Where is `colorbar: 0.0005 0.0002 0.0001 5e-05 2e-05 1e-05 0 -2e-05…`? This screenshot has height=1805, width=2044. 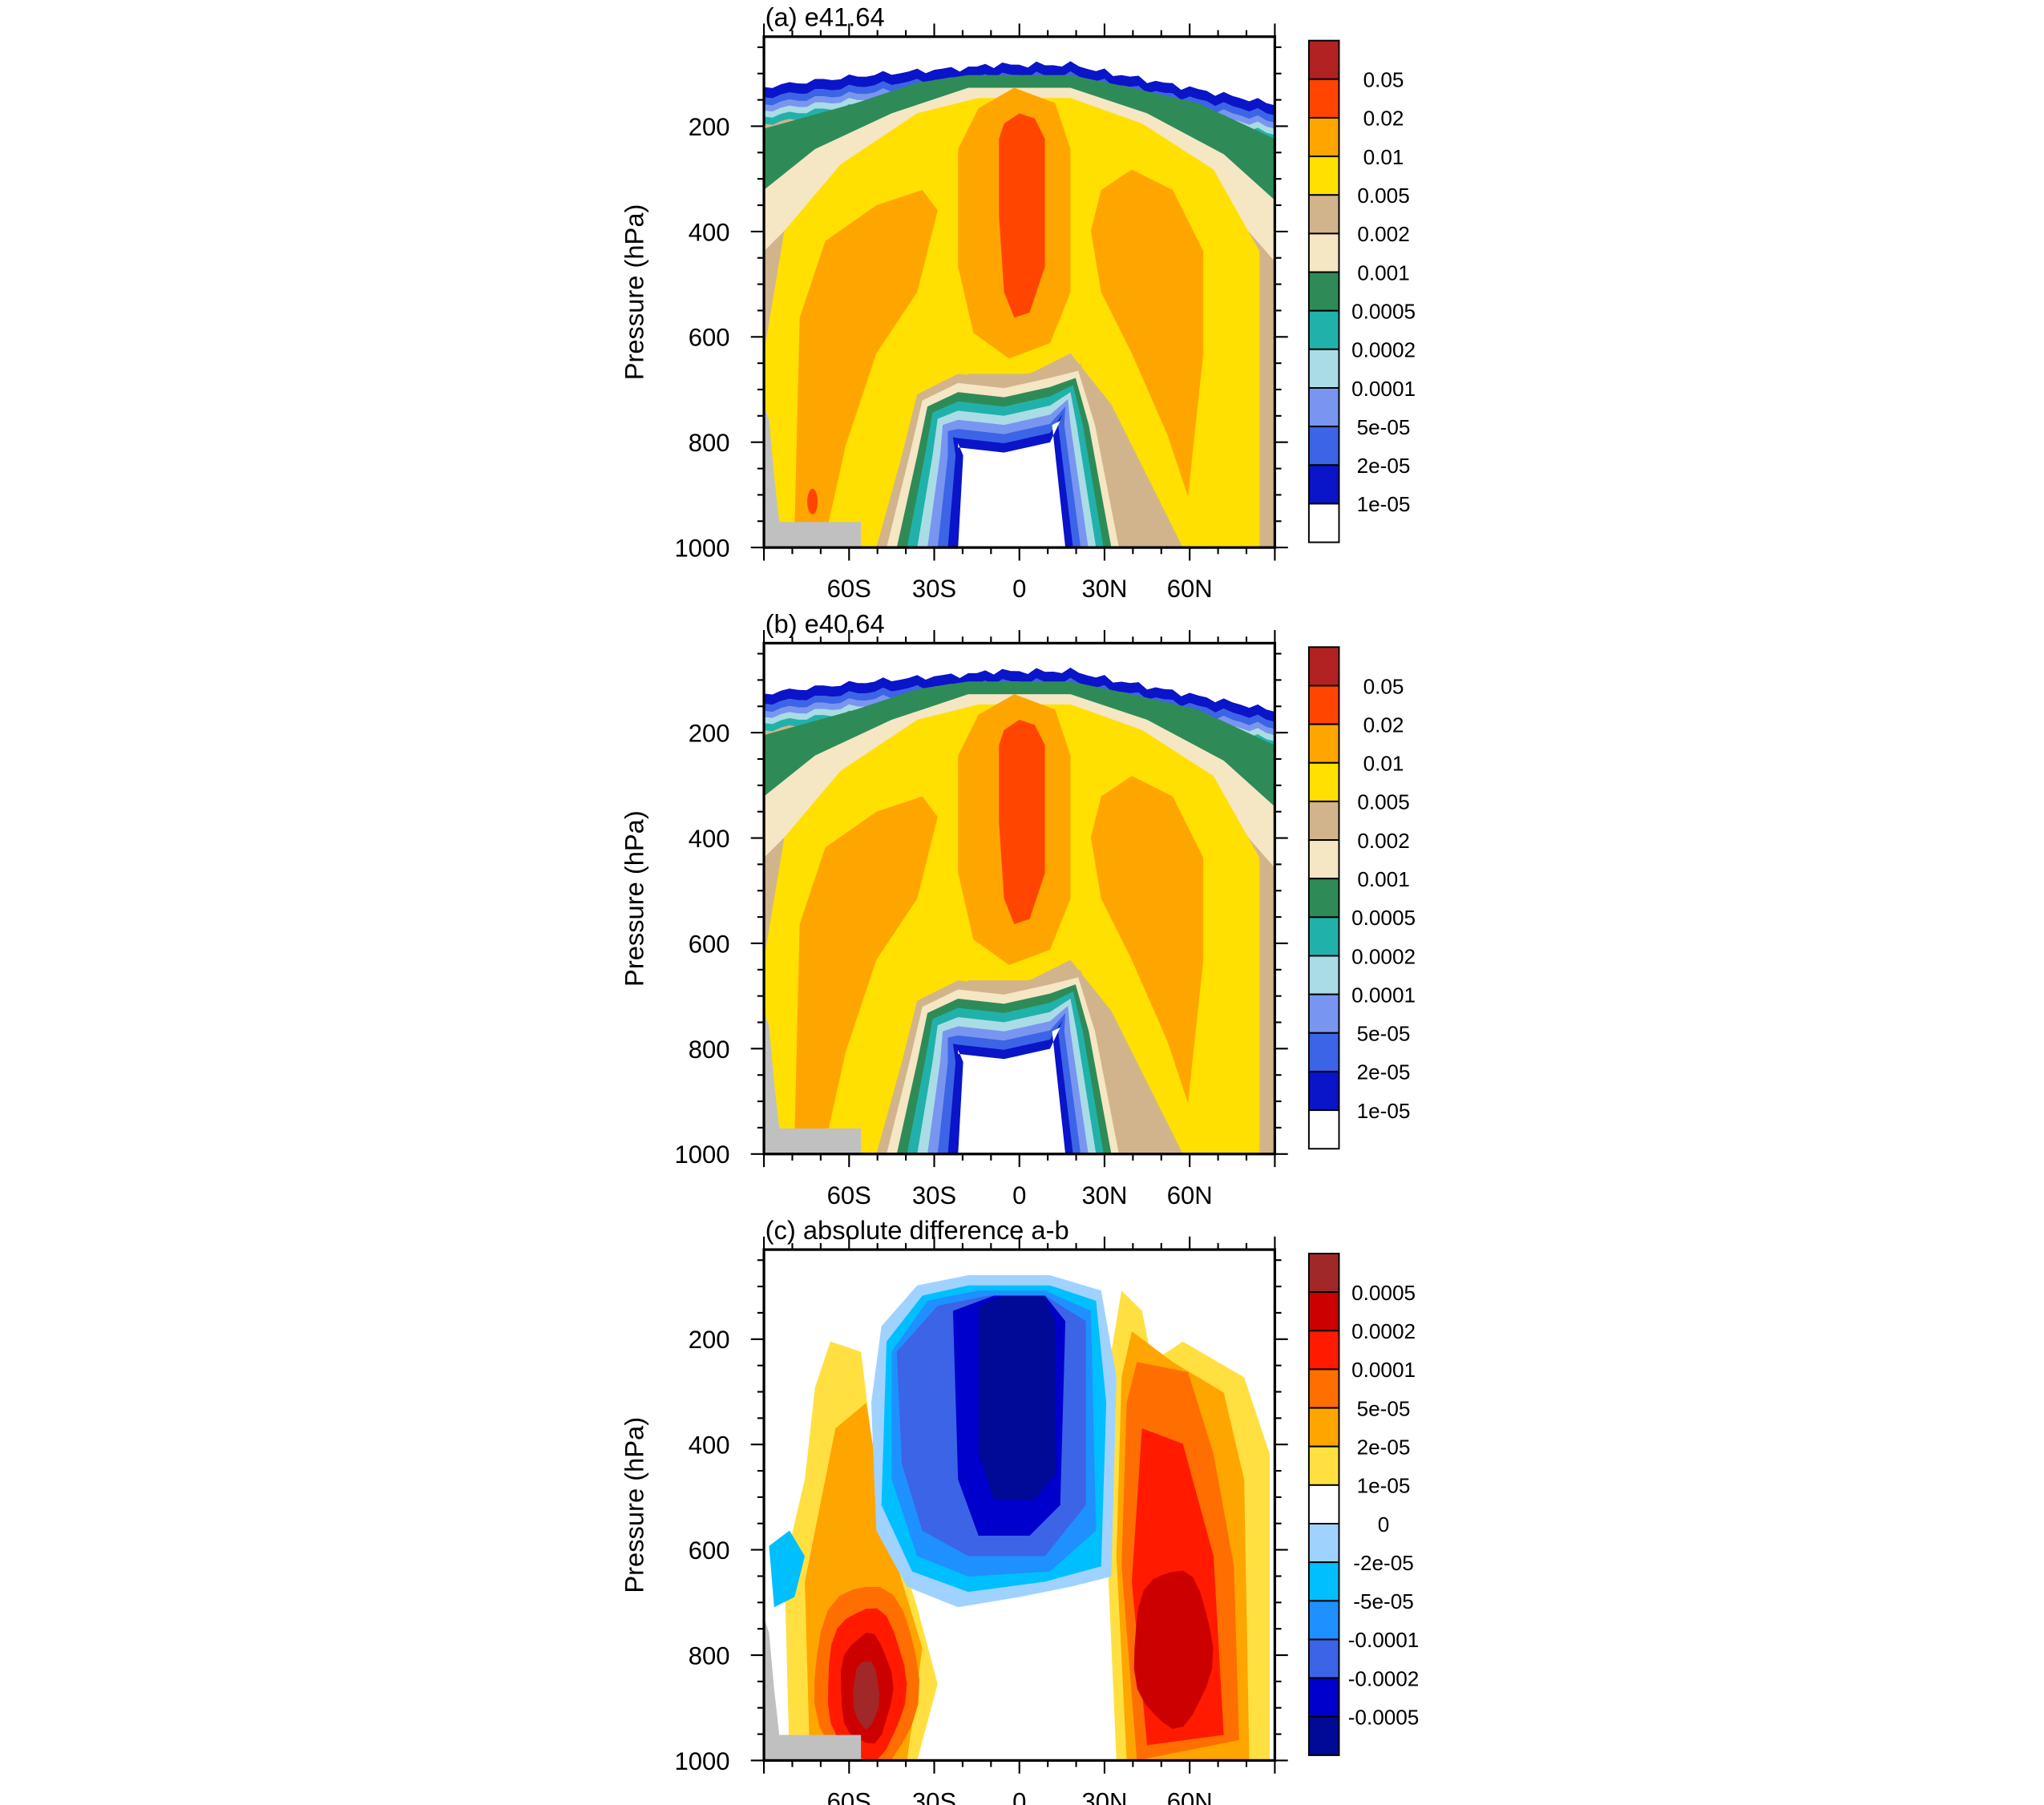 colorbar: 0.0005 0.0002 0.0001 5e-05 2e-05 1e-05 0 -2e-05… is located at coordinates (1363, 1504).